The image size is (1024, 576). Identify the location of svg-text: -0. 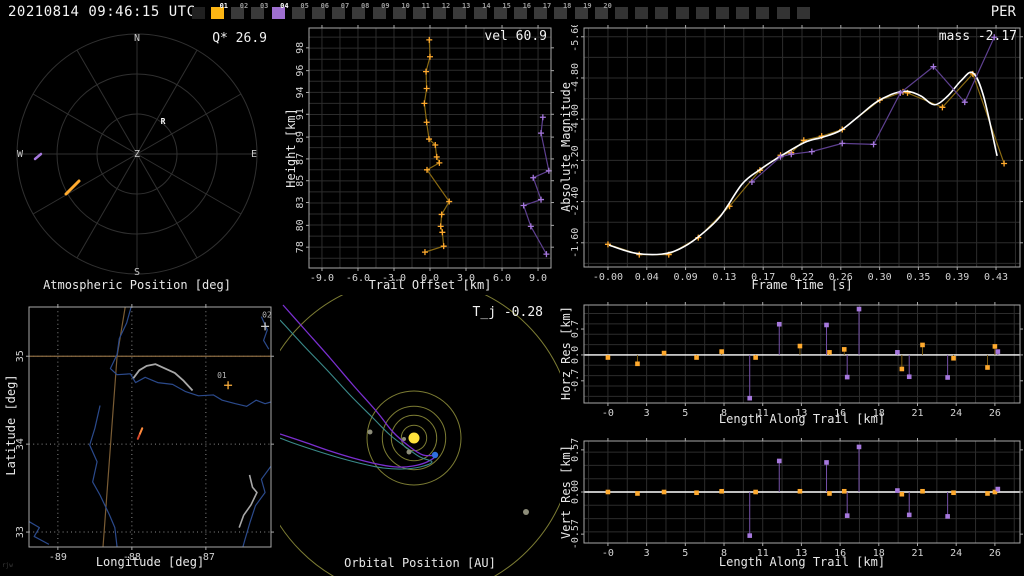
(608, 553).